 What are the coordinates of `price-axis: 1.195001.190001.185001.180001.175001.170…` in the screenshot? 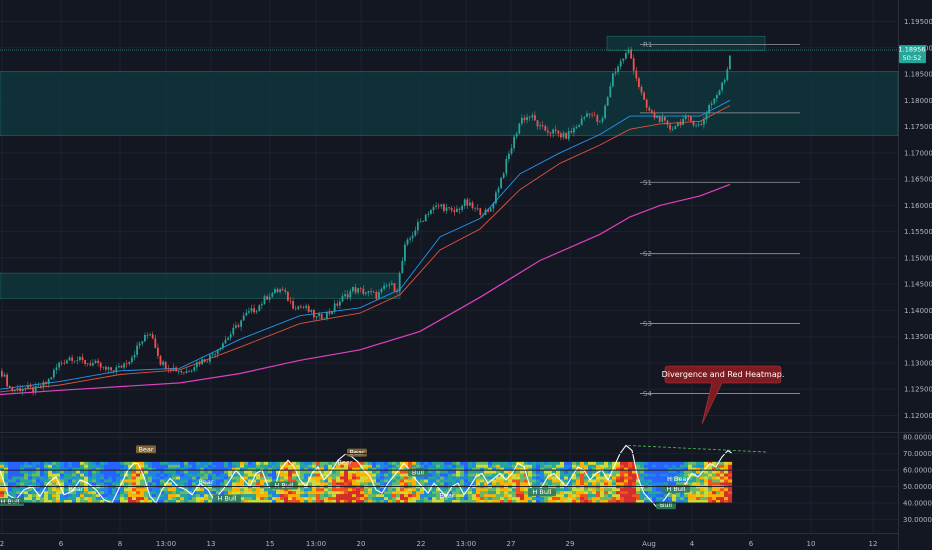 It's located at (918, 219).